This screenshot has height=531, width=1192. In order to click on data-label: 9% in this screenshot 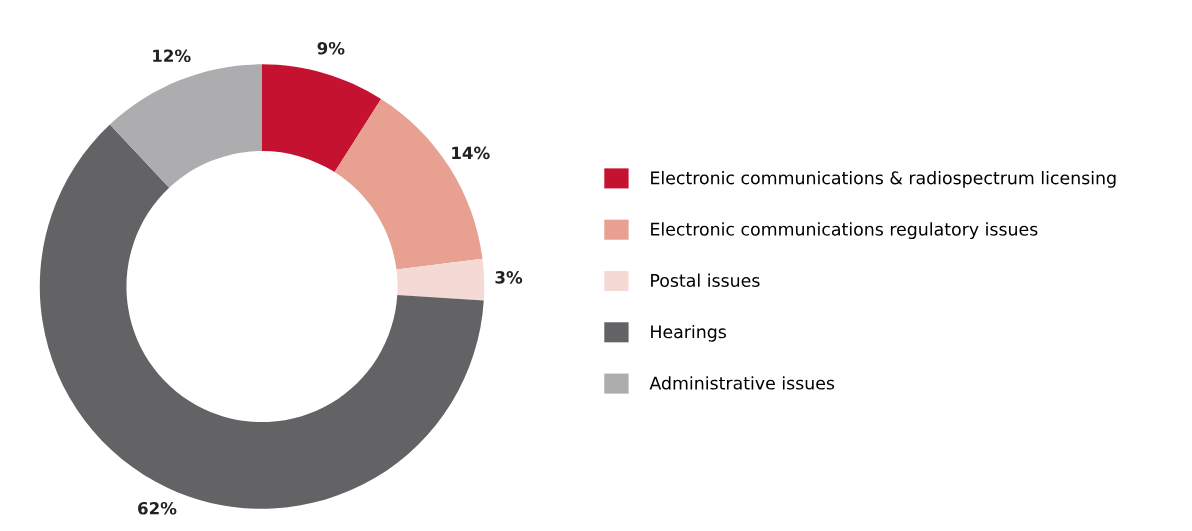, I will do `click(331, 48)`.